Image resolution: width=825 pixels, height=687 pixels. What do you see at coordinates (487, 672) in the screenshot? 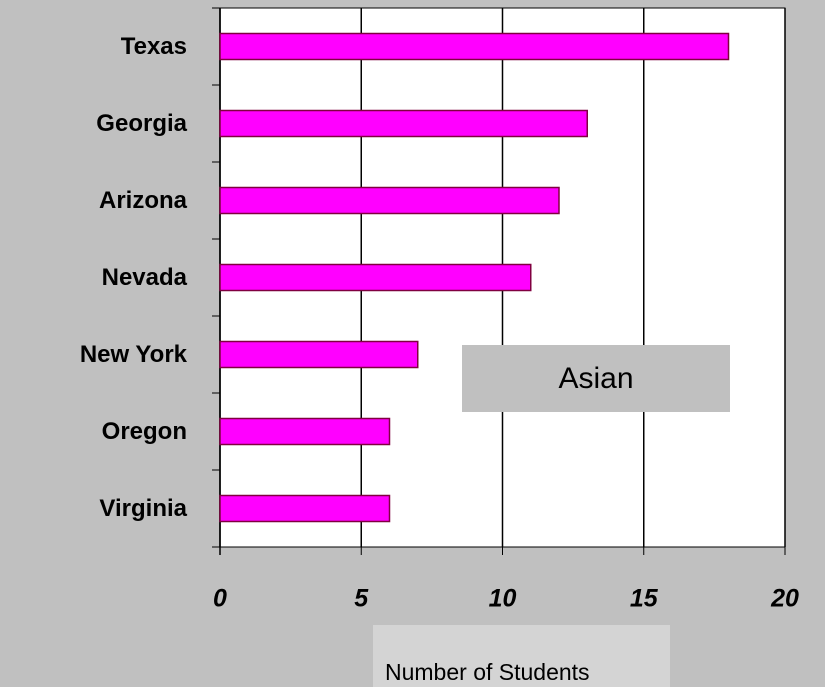
I see `x-axis-label: Number of Students` at bounding box center [487, 672].